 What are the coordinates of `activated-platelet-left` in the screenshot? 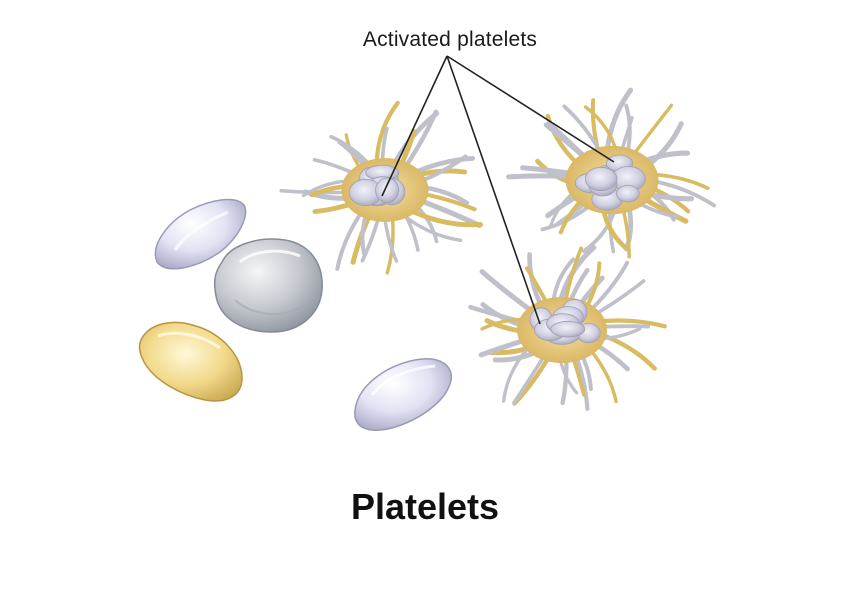 It's located at (381, 187).